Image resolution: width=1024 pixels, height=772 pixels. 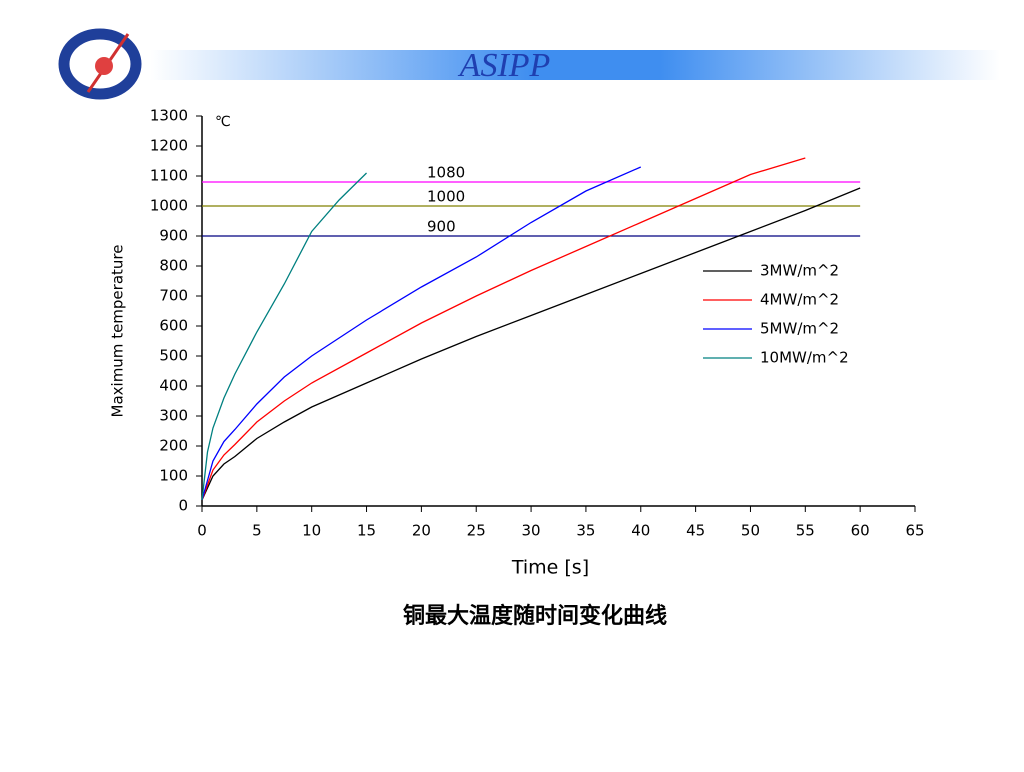 I want to click on y-tick-label: 1300, so click(x=169, y=116).